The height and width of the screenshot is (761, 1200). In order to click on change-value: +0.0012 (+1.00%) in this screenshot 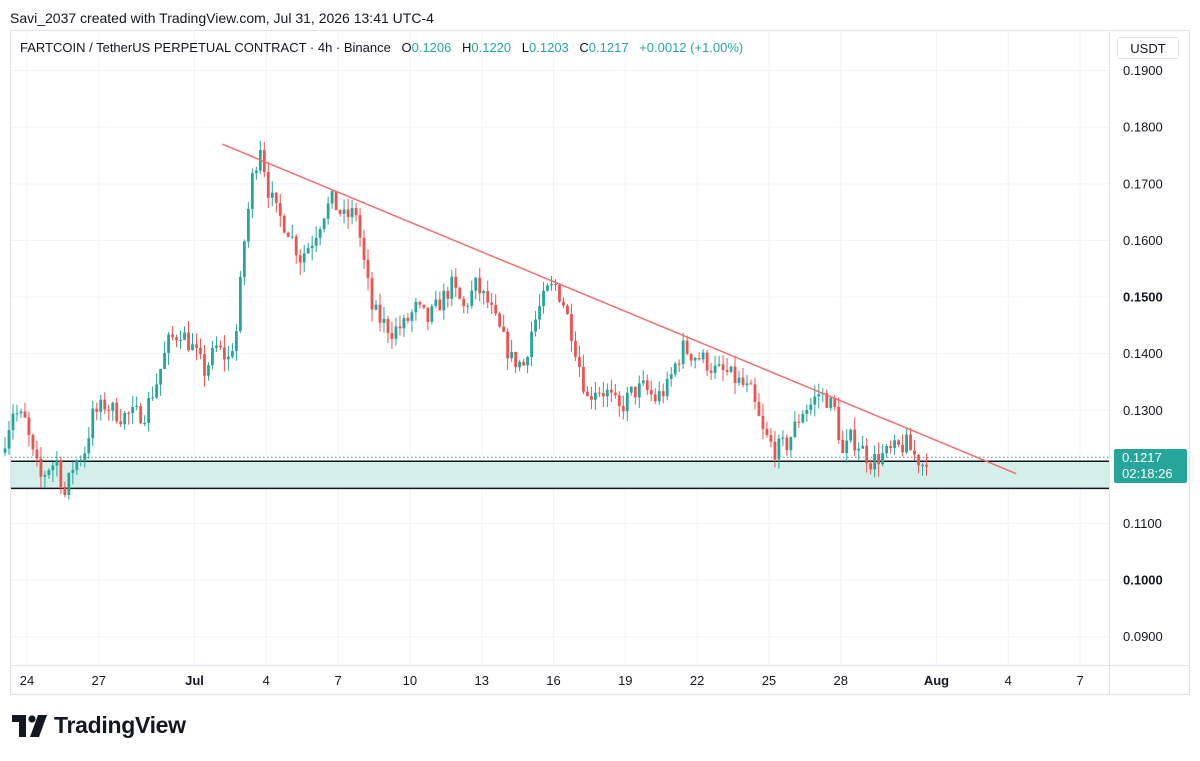, I will do `click(691, 47)`.